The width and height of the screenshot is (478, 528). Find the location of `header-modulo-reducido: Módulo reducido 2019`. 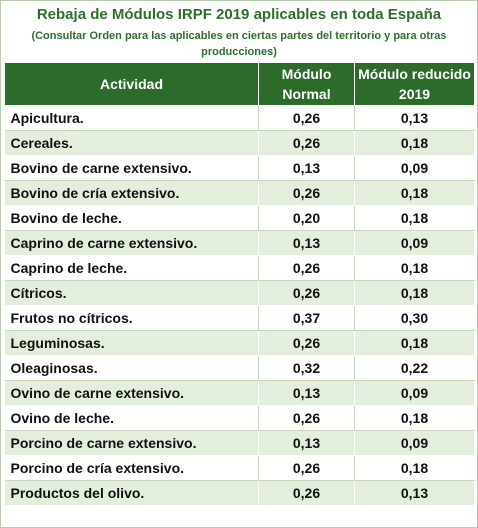

header-modulo-reducido: Módulo reducido 2019 is located at coordinates (414, 84).